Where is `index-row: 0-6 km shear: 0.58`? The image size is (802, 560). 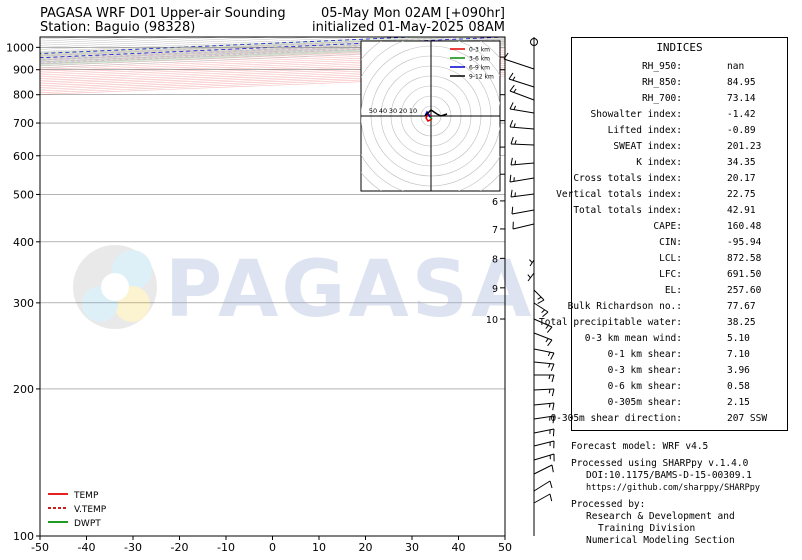
index-row: 0-6 km shear: 0.58 is located at coordinates (679, 389).